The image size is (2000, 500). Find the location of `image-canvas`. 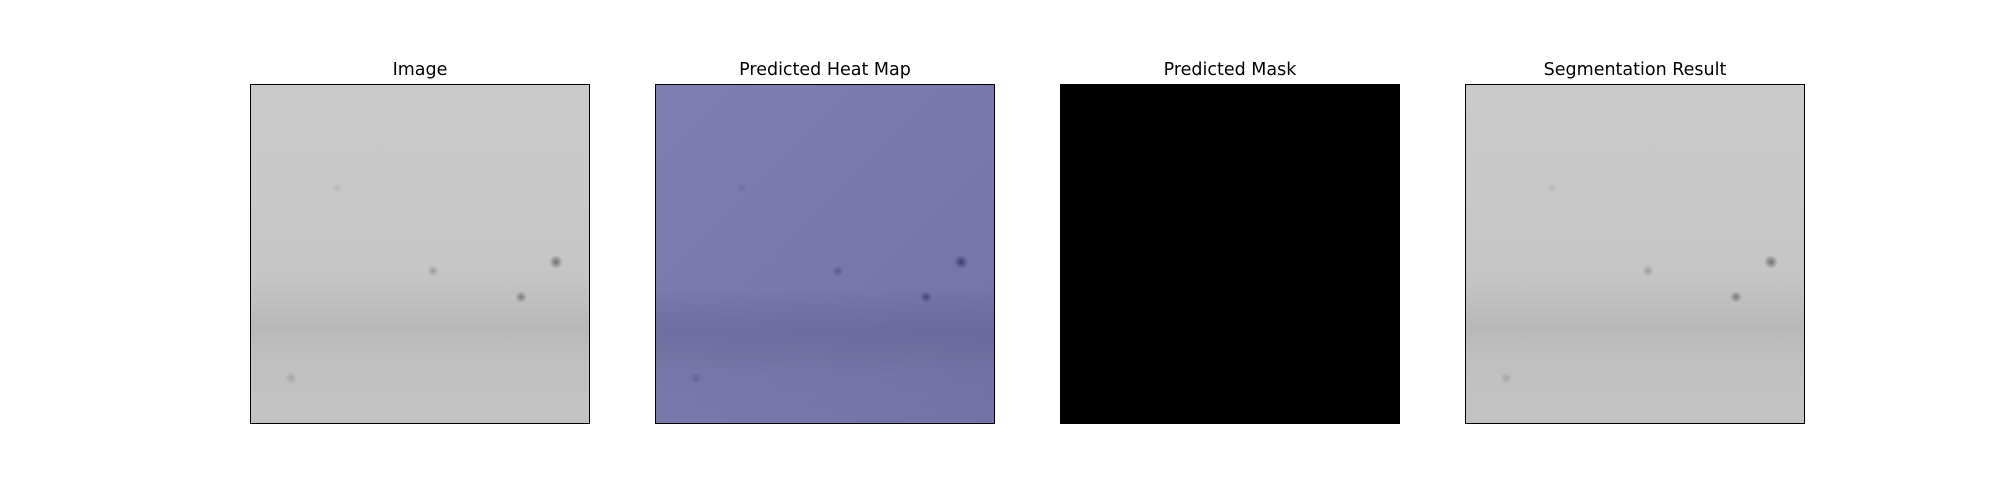

image-canvas is located at coordinates (420, 254).